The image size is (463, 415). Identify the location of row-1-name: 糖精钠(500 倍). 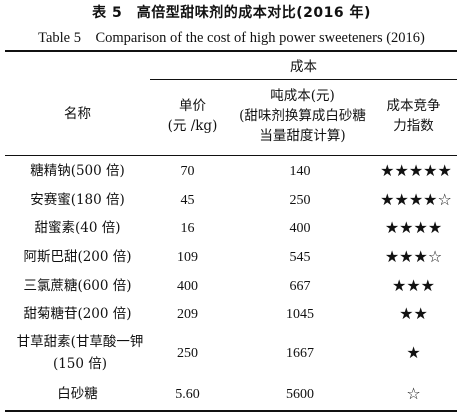
(77, 171).